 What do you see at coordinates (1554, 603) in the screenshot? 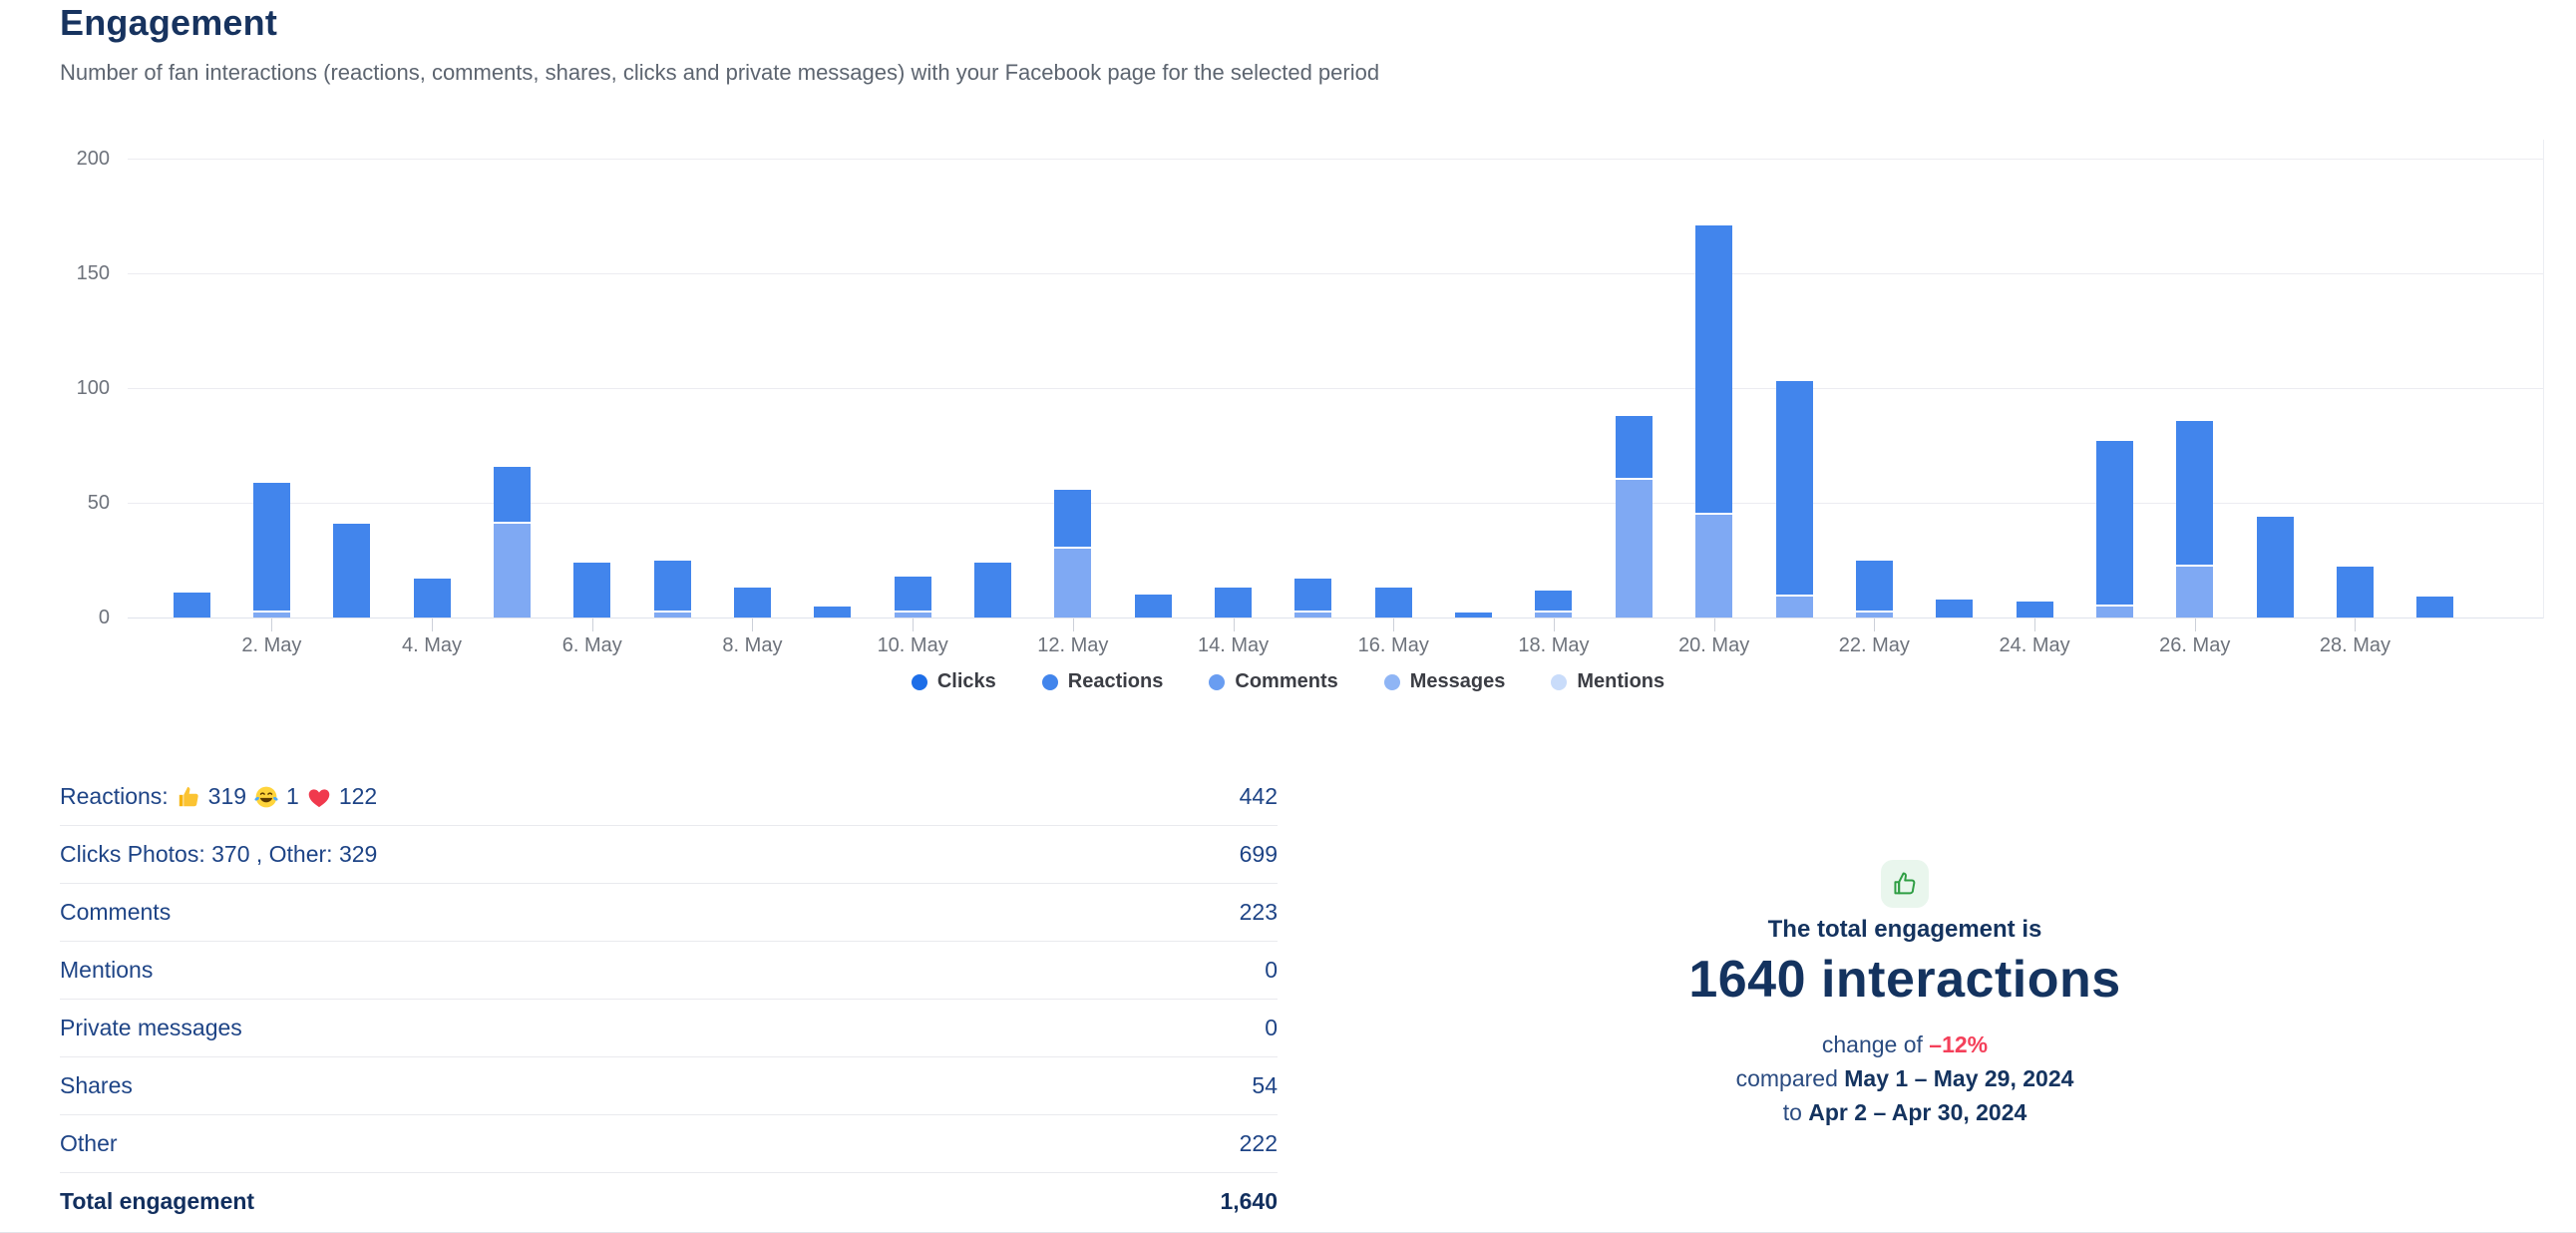
I see `bar-18-may` at bounding box center [1554, 603].